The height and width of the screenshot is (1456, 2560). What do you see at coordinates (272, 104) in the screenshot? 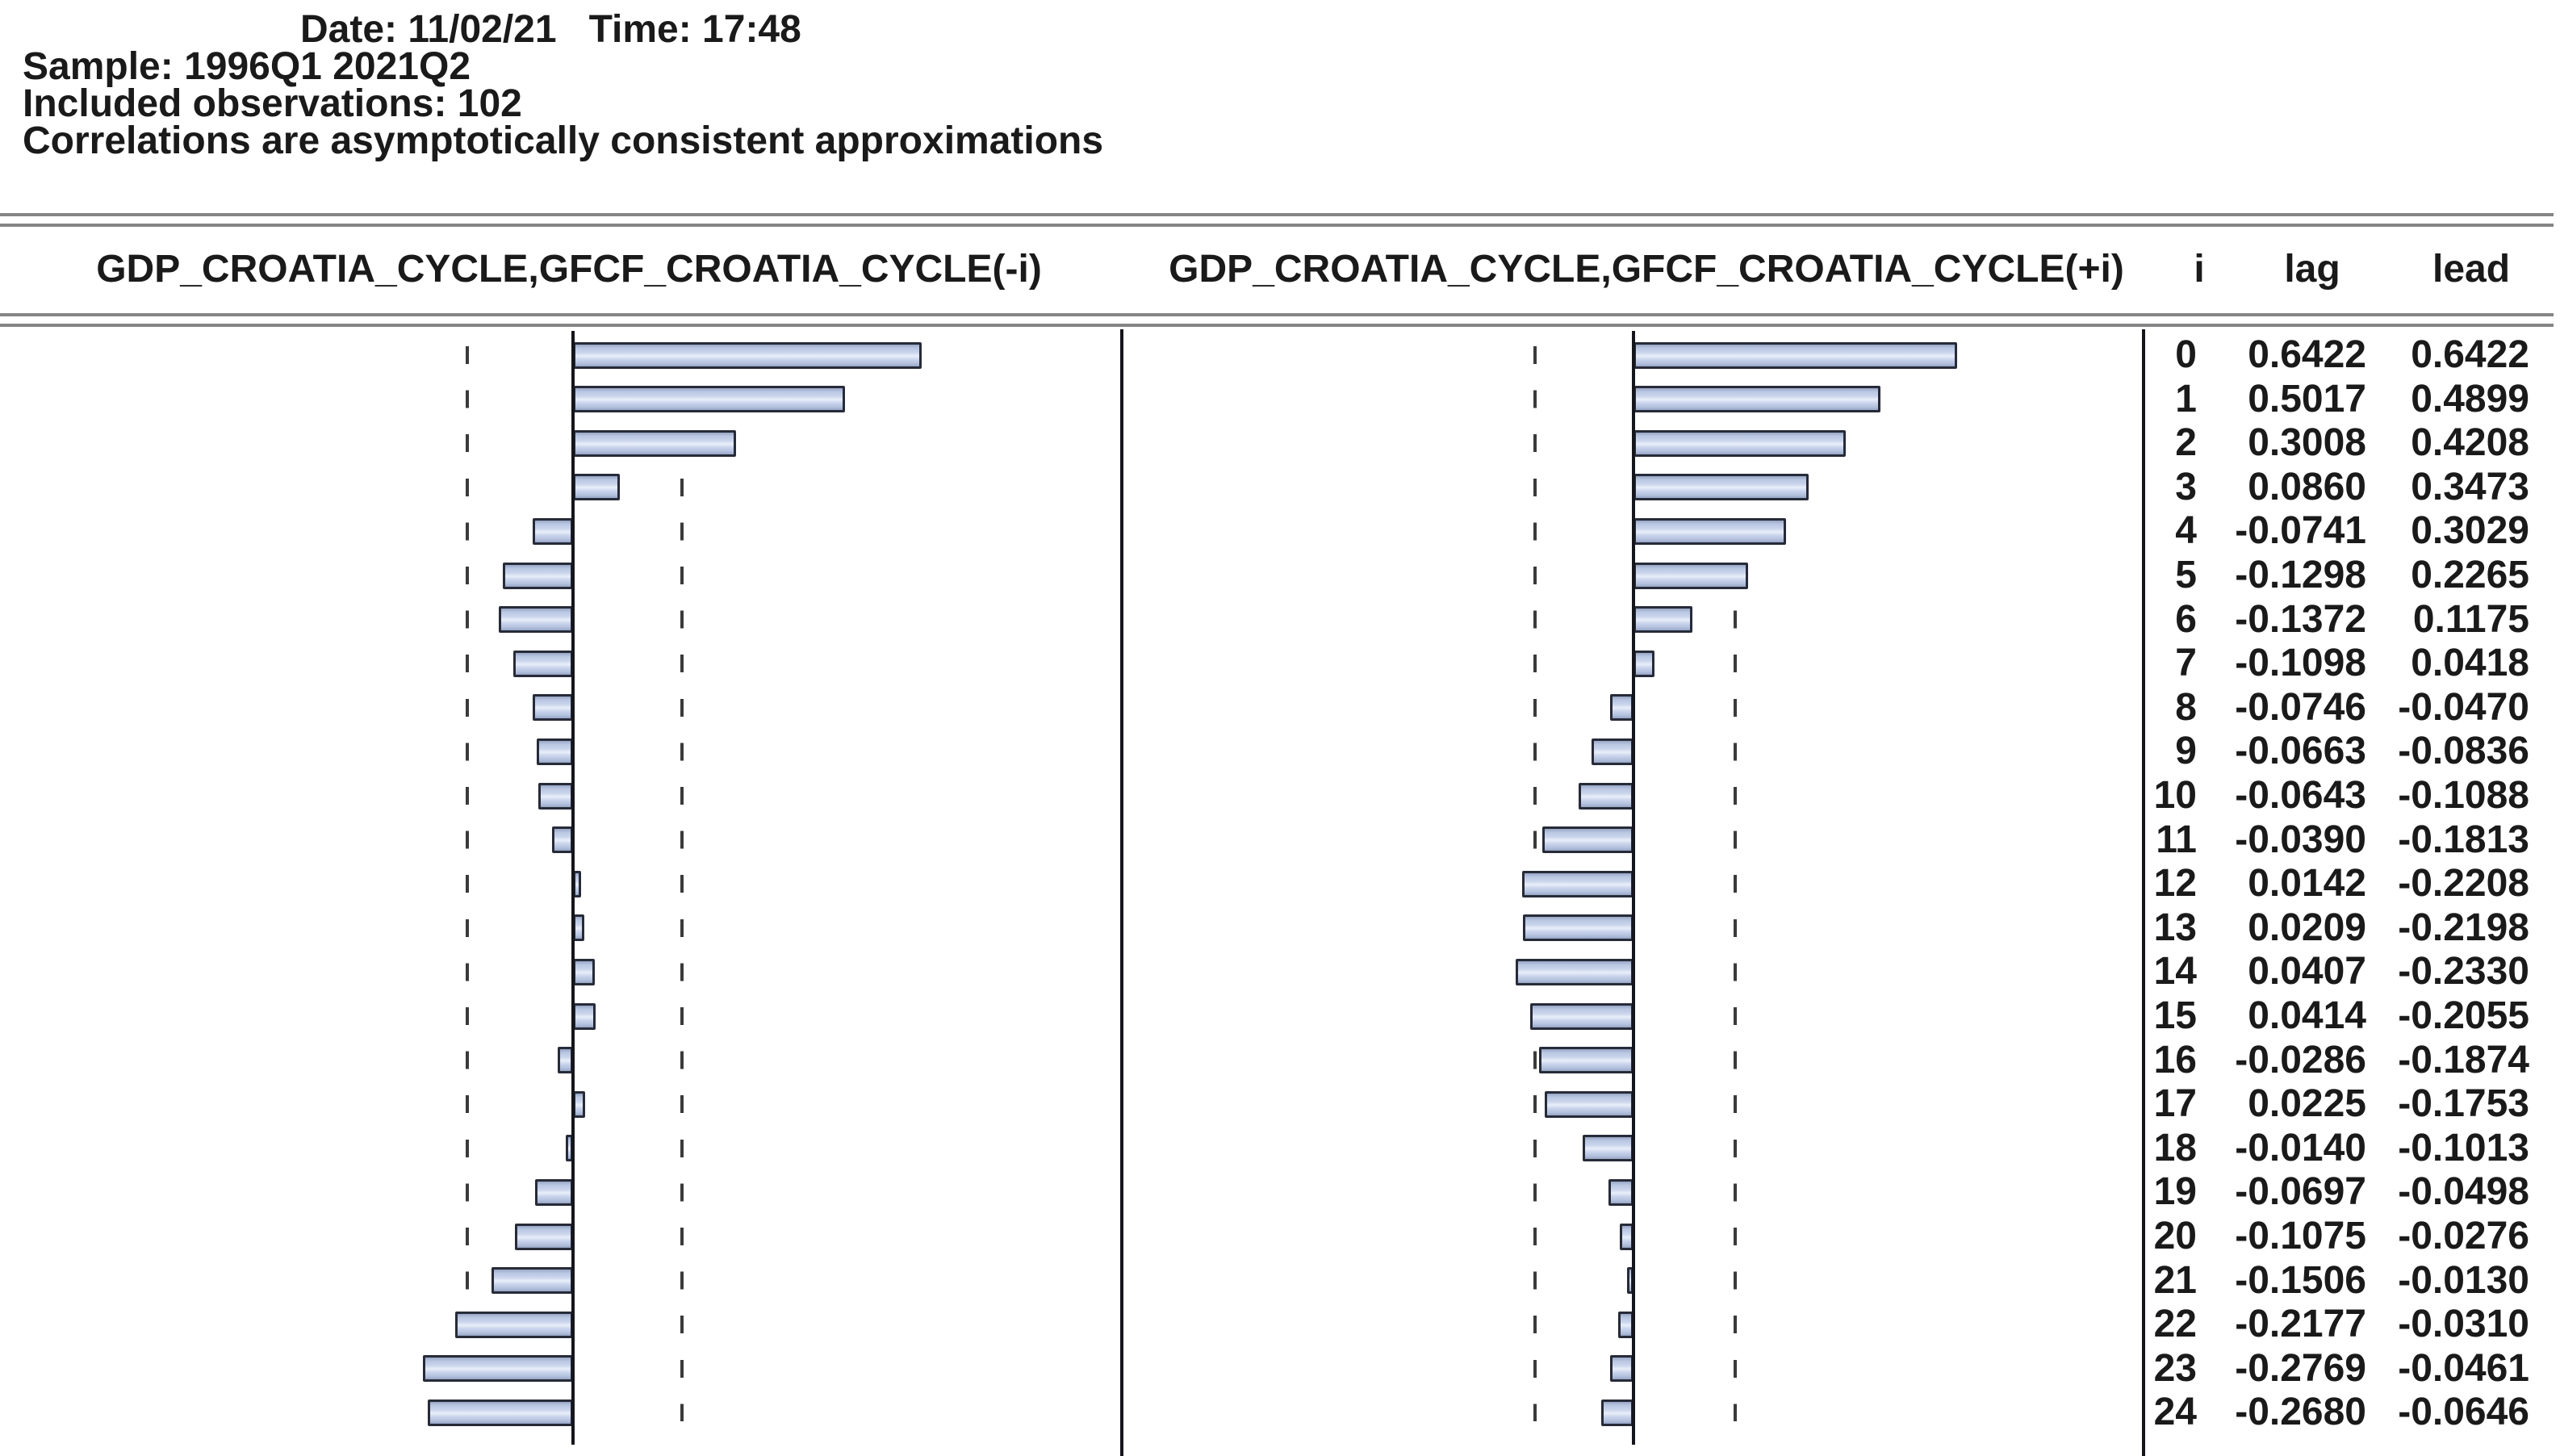
I see `observations-line: Included observations: 102` at bounding box center [272, 104].